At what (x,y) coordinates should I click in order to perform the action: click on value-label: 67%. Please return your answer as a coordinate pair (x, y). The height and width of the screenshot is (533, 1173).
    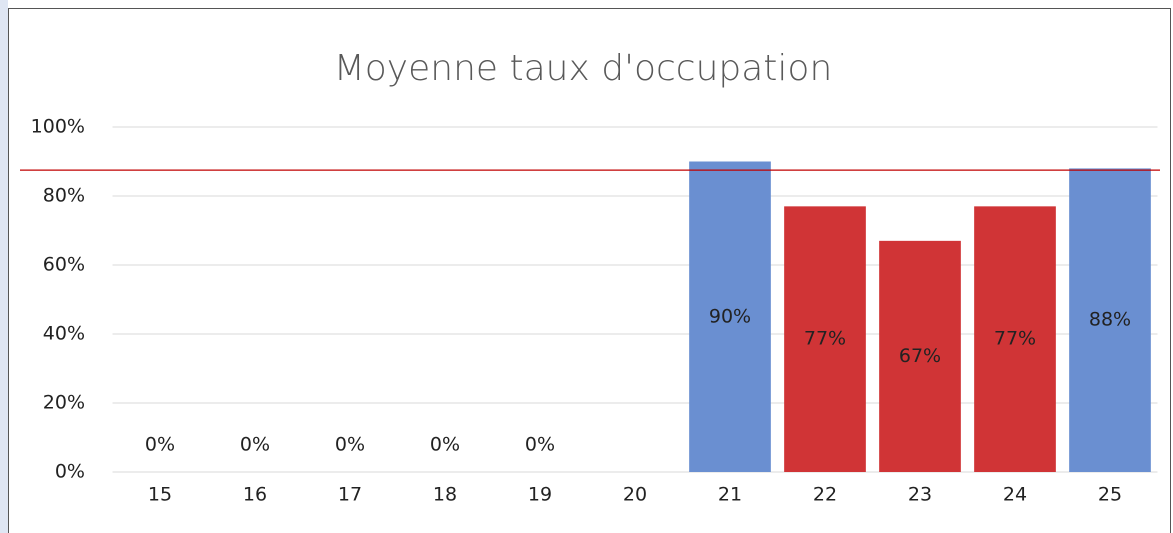
    Looking at the image, I should click on (920, 356).